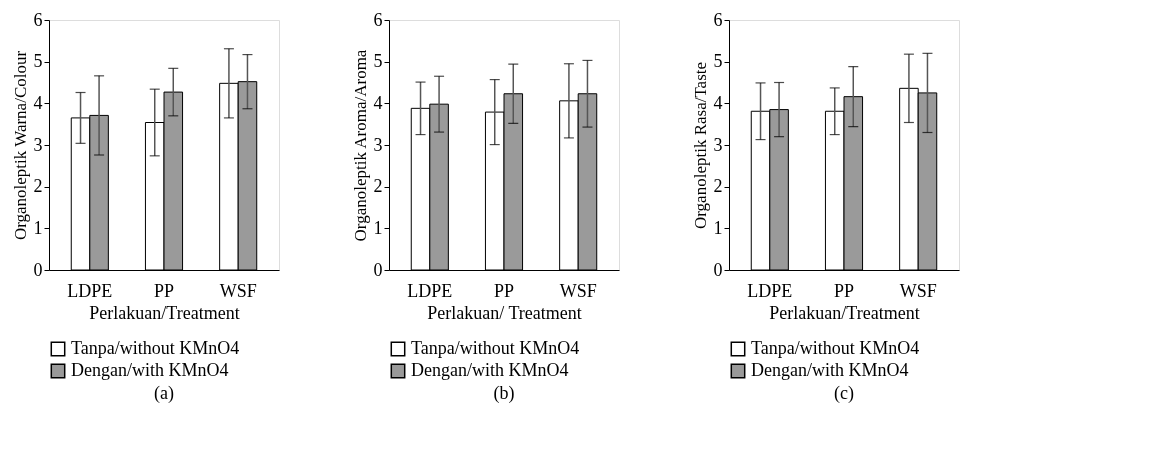  Describe the element at coordinates (504, 312) in the screenshot. I see `x-axis-title: Perlakuan/ Treatment` at that location.